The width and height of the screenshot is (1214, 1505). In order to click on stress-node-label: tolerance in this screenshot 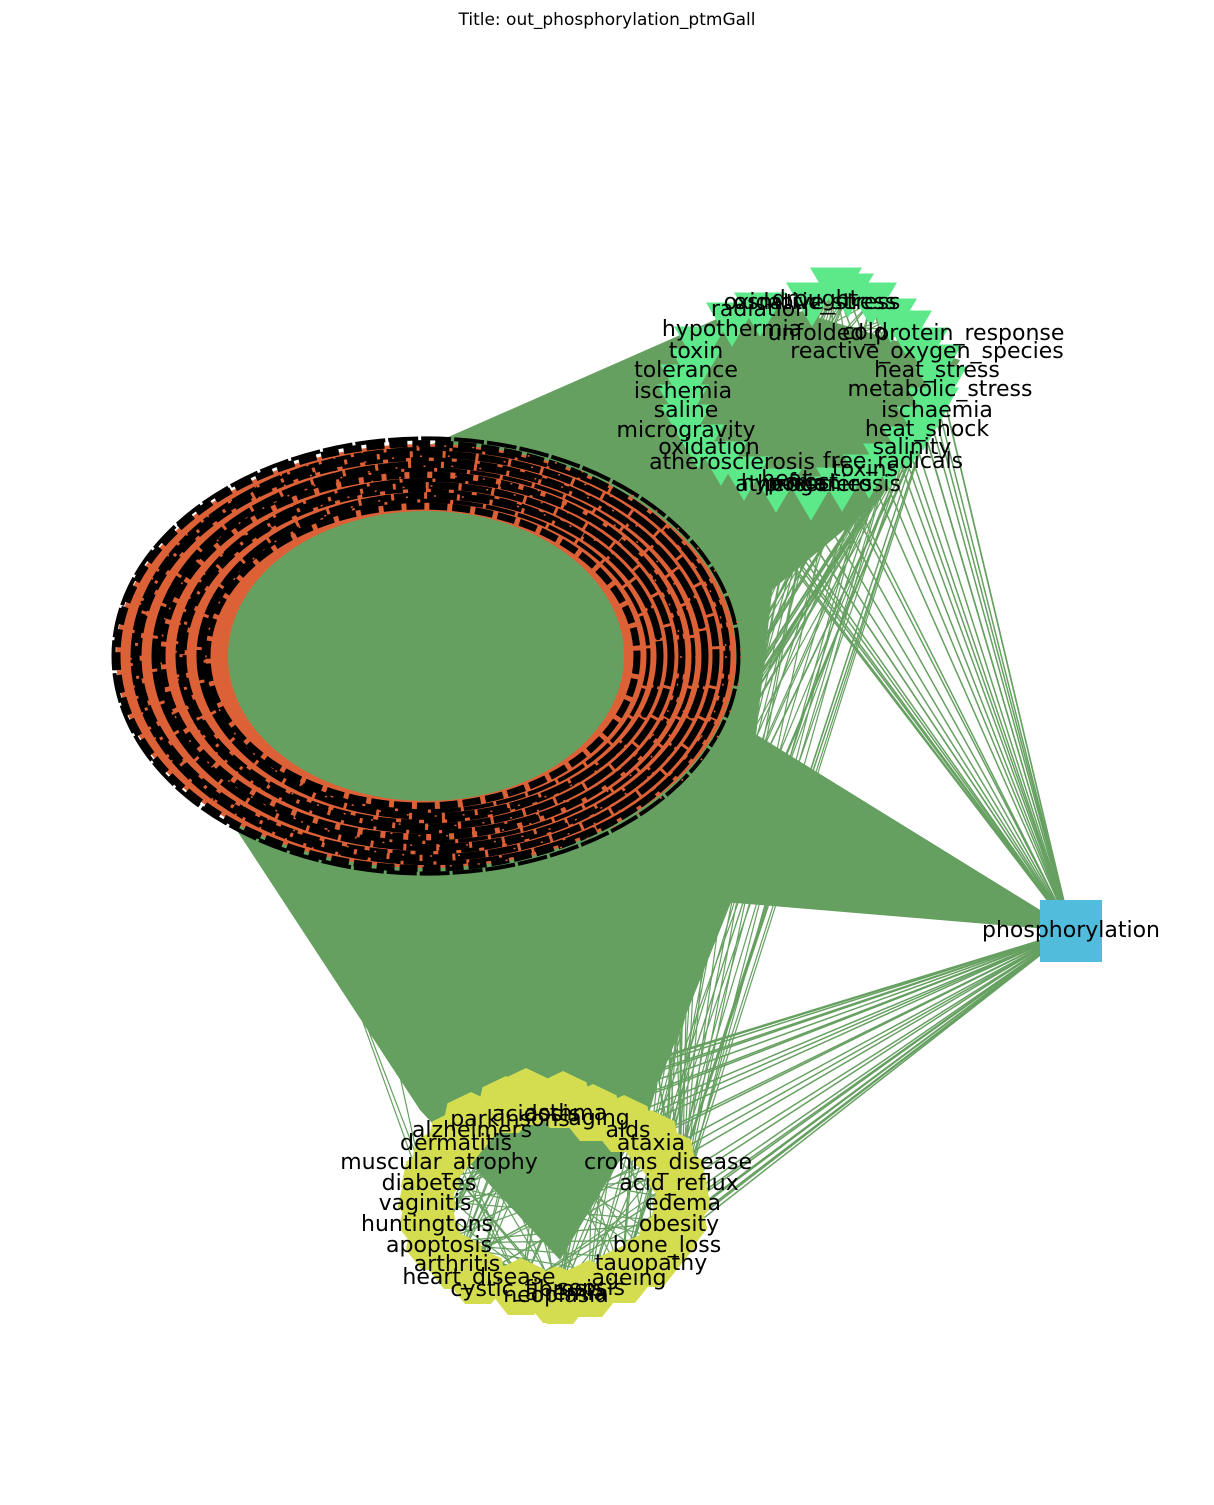, I will do `click(686, 370)`.